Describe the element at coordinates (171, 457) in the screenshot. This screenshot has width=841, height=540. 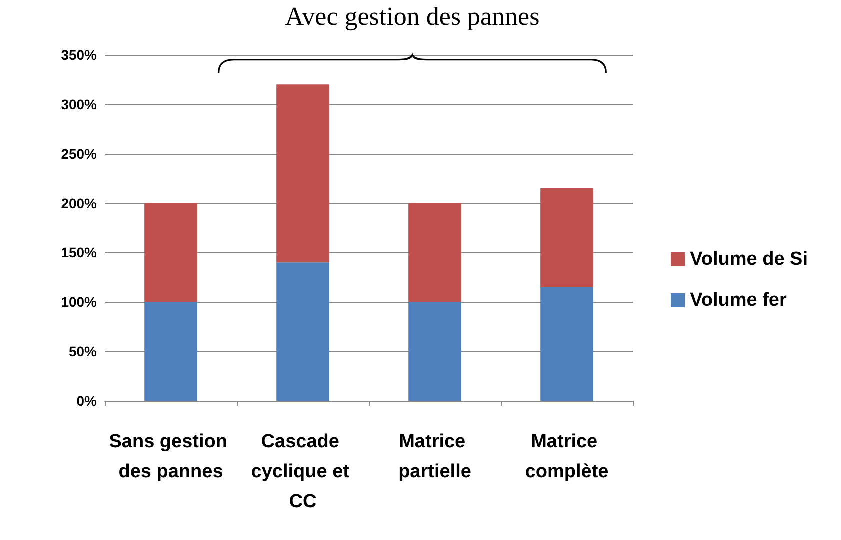
I see `x-tick-label: Sans gestion des pannes` at that location.